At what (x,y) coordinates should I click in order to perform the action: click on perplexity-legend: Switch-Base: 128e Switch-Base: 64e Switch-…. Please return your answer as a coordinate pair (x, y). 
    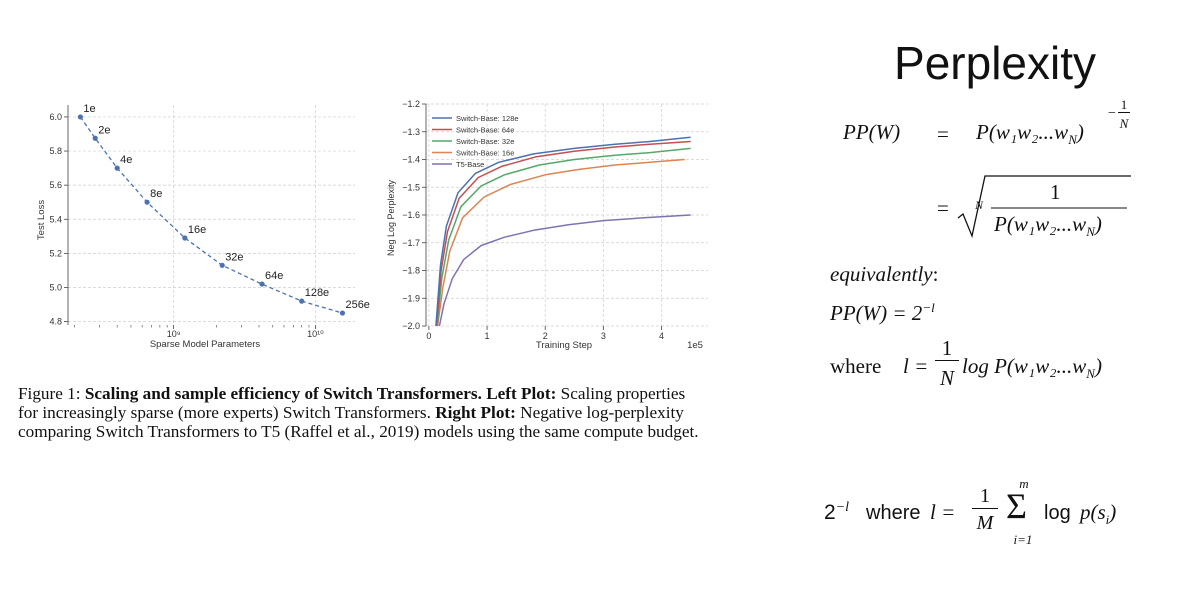
    Looking at the image, I should click on (475, 141).